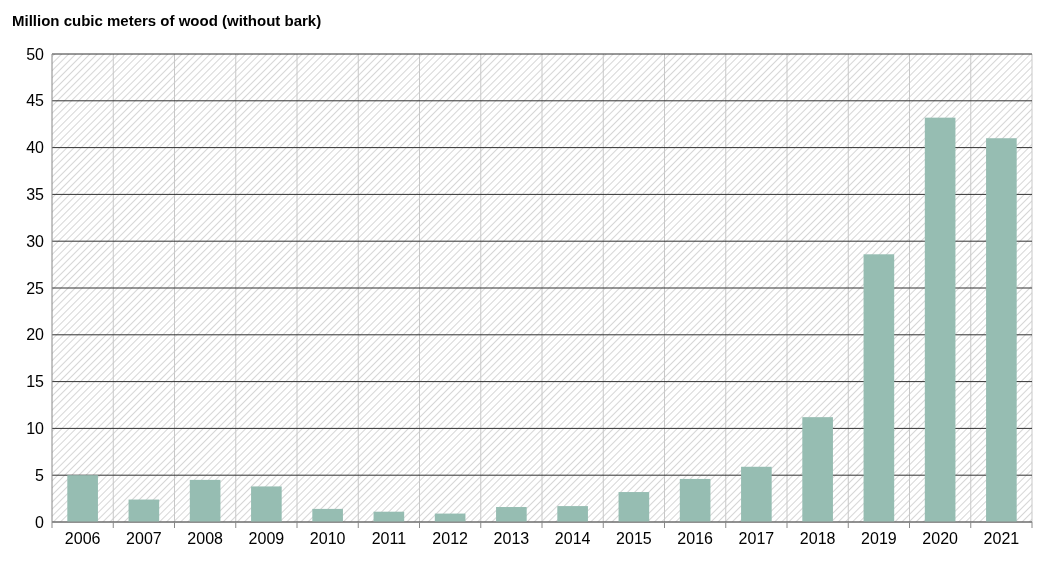 Image resolution: width=1046 pixels, height=564 pixels. What do you see at coordinates (35, 54) in the screenshot?
I see `y-tick-label: 50` at bounding box center [35, 54].